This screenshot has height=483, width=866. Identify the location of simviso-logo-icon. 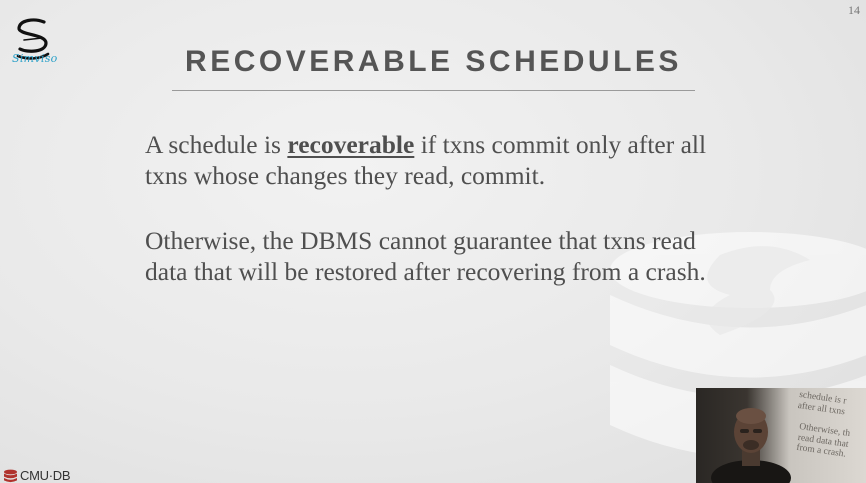
(33, 39).